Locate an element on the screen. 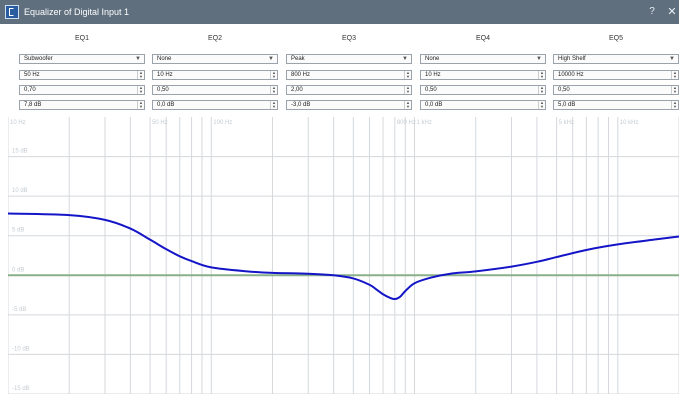 This screenshot has width=679, height=394. x-tick-label: 1 kHz is located at coordinates (424, 123).